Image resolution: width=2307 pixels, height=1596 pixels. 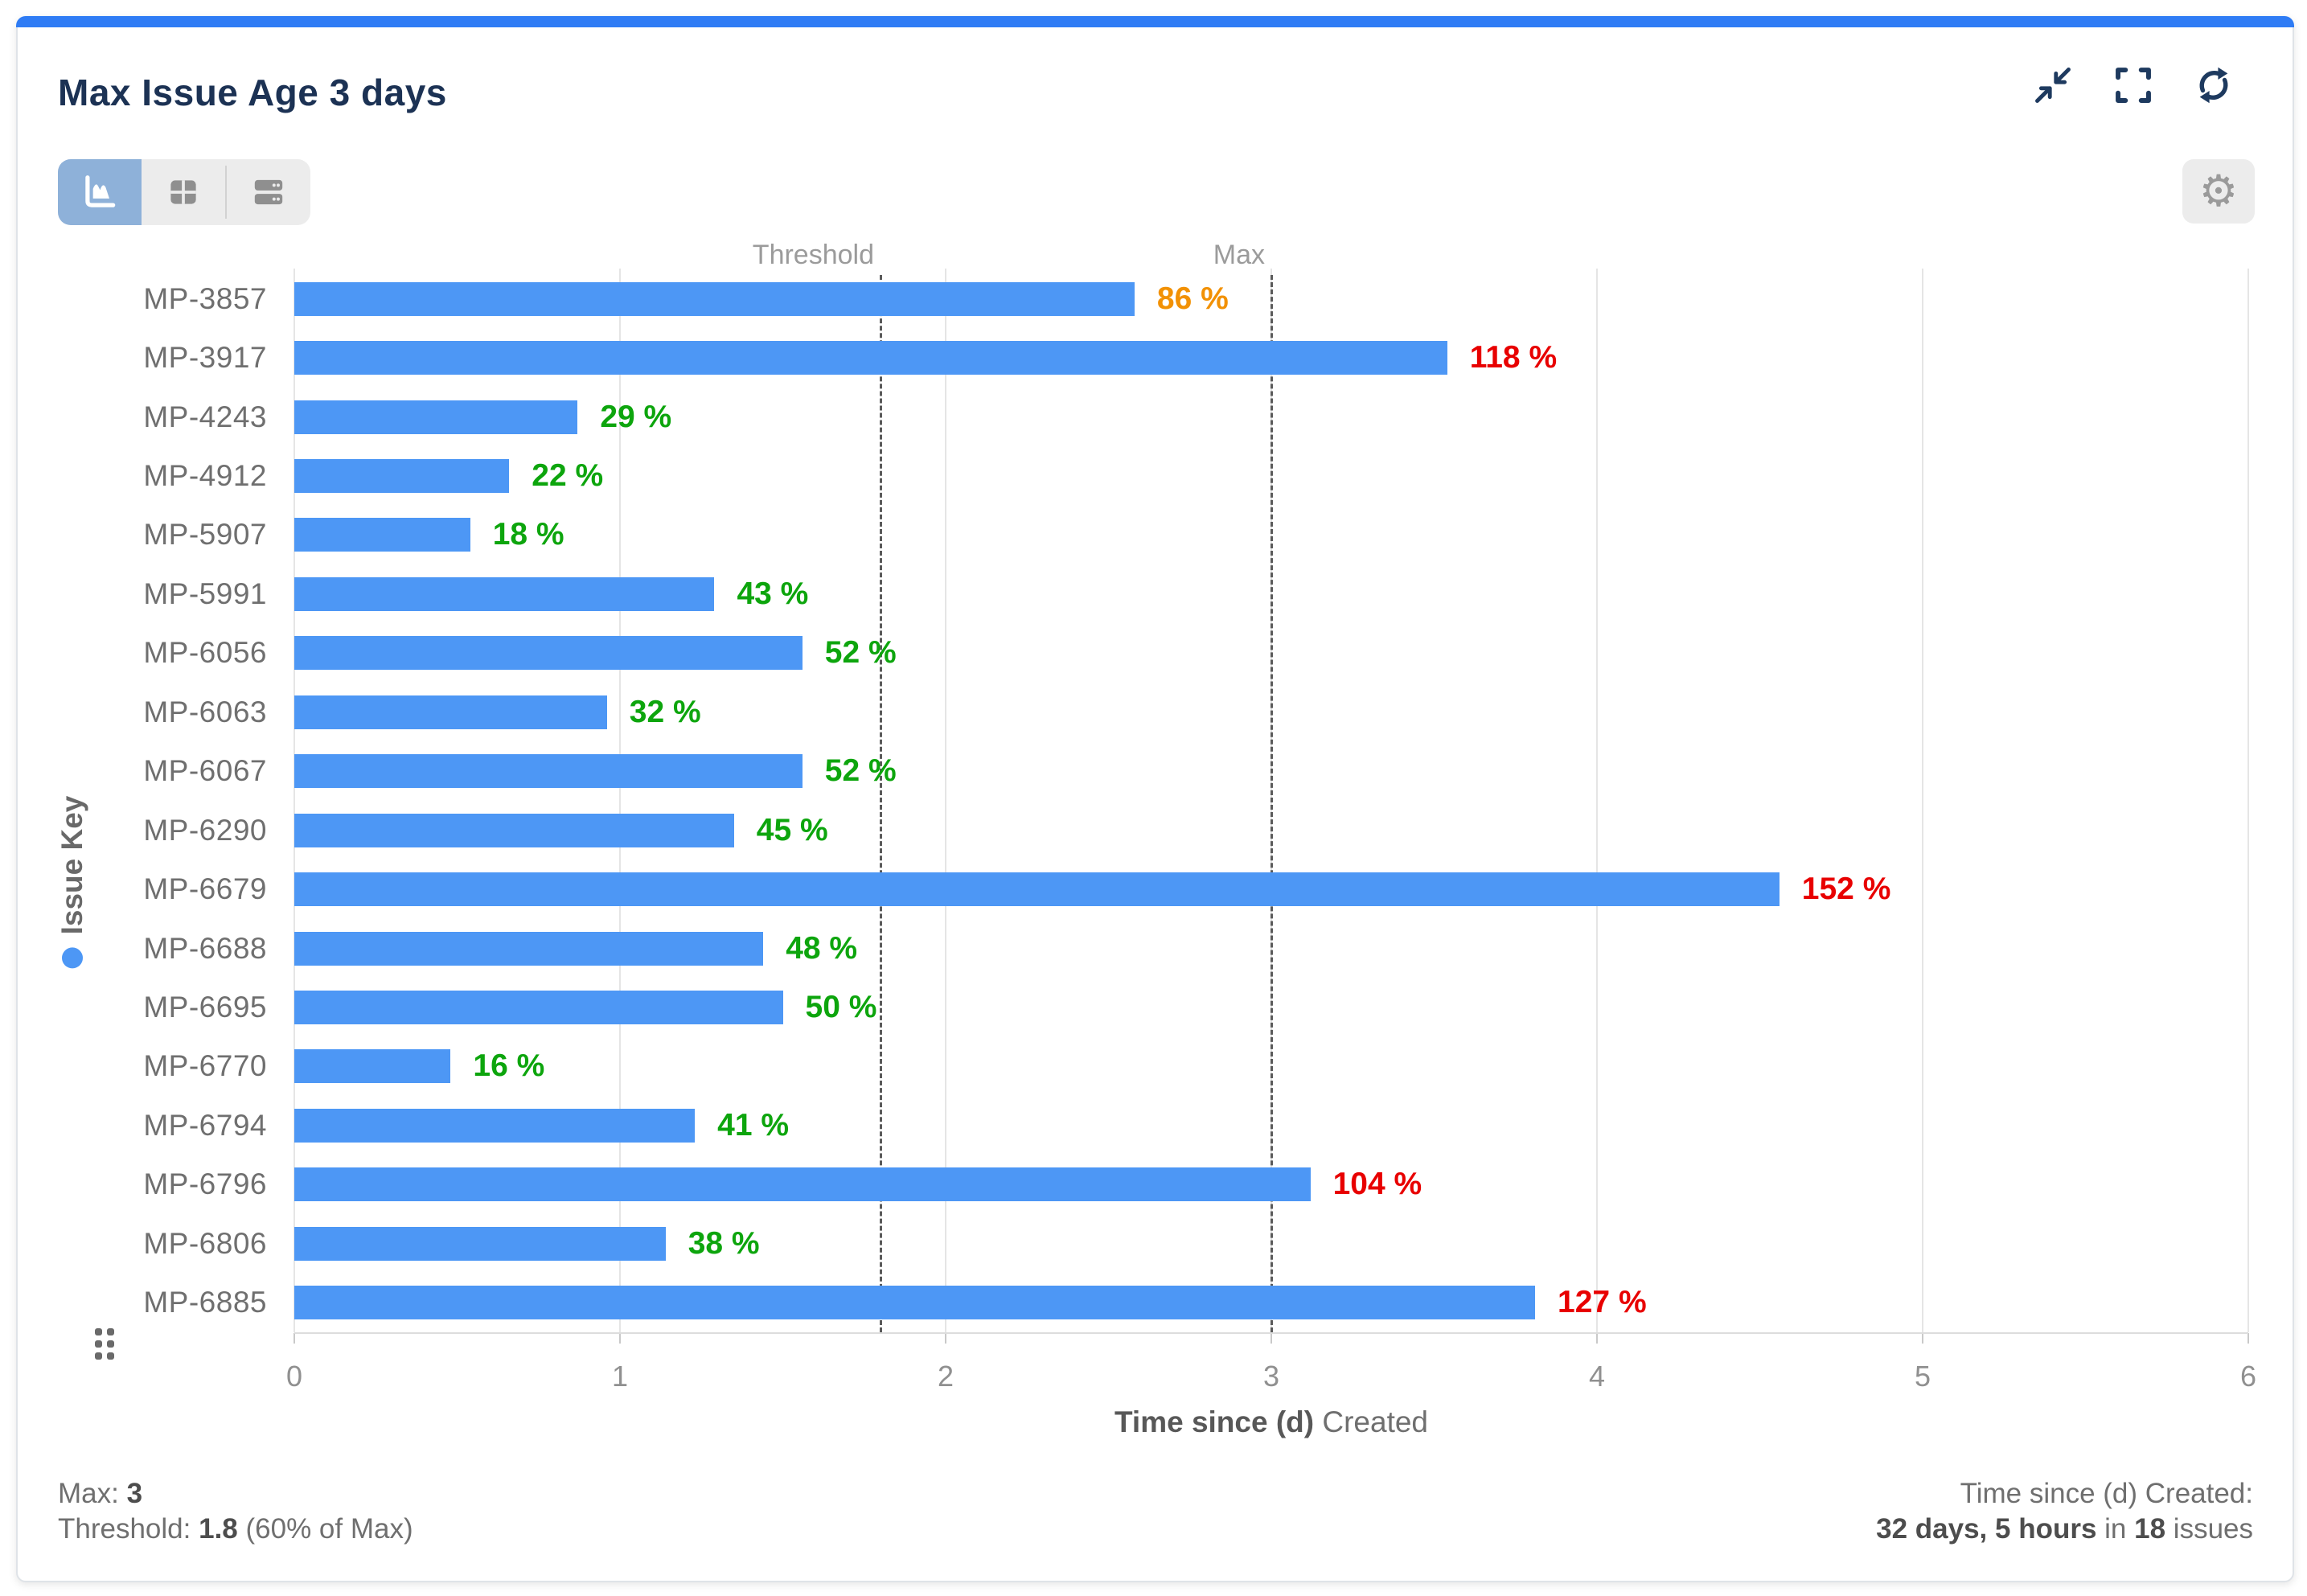 I want to click on chart-row: MP-6679 152 %, so click(x=1133, y=889).